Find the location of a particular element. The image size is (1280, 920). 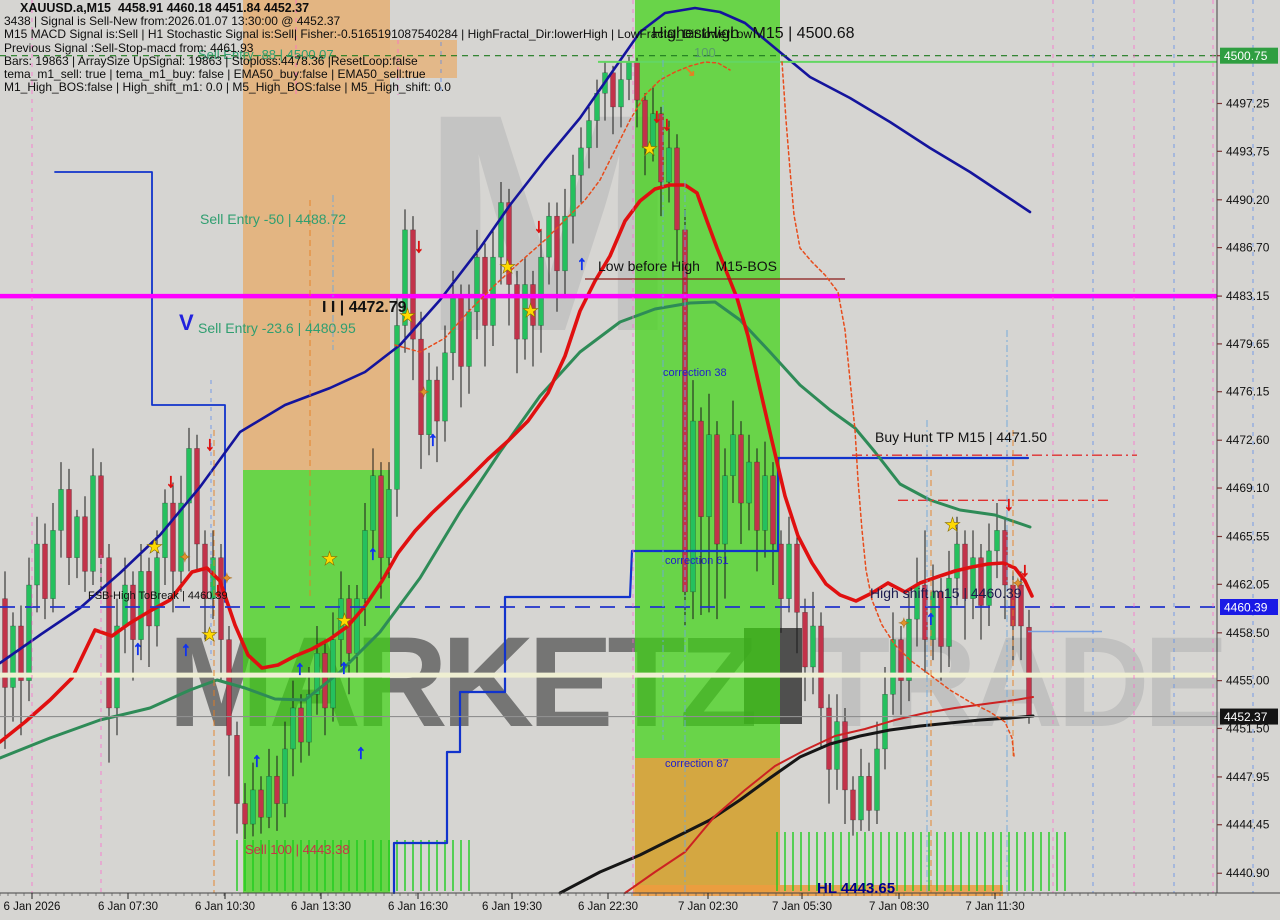

black-slow-ma-line is located at coordinates (796, 804).